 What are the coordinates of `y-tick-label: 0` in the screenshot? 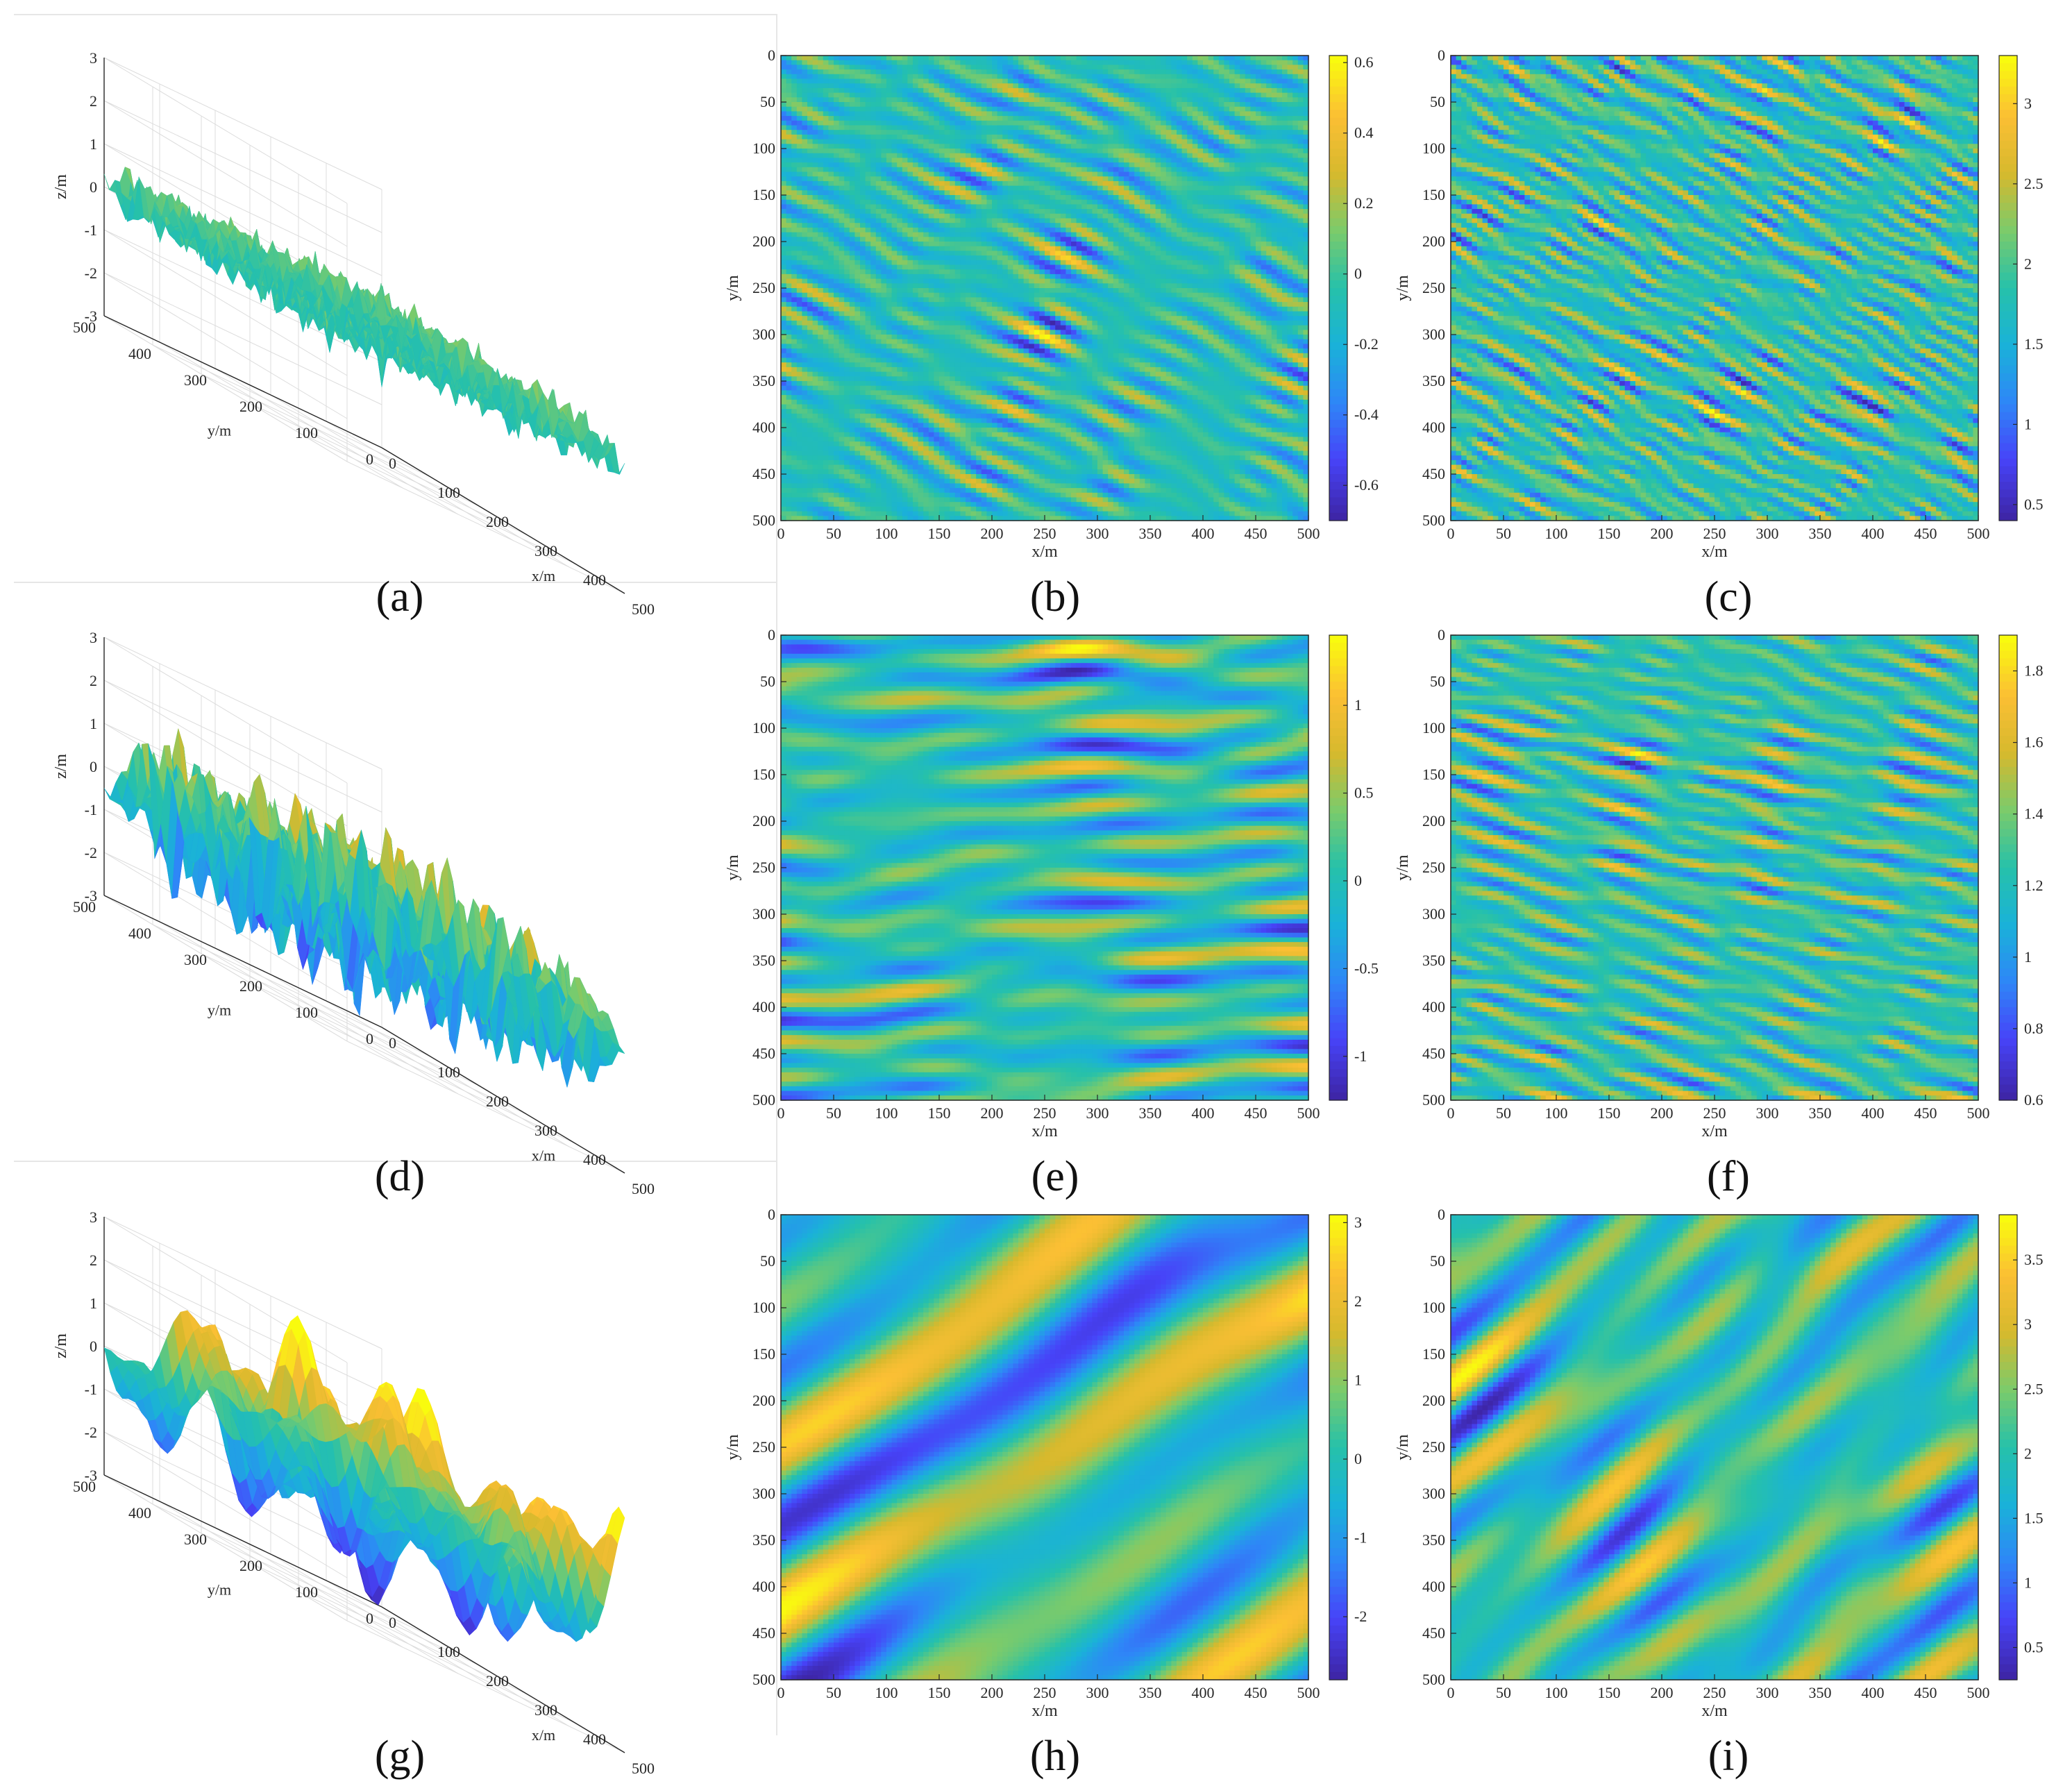 It's located at (370, 459).